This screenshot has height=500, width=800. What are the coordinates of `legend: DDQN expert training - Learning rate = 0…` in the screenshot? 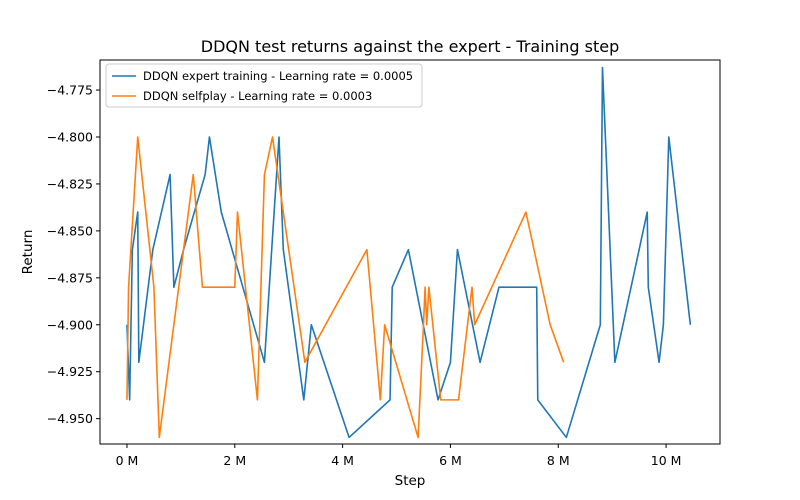 It's located at (264, 85).